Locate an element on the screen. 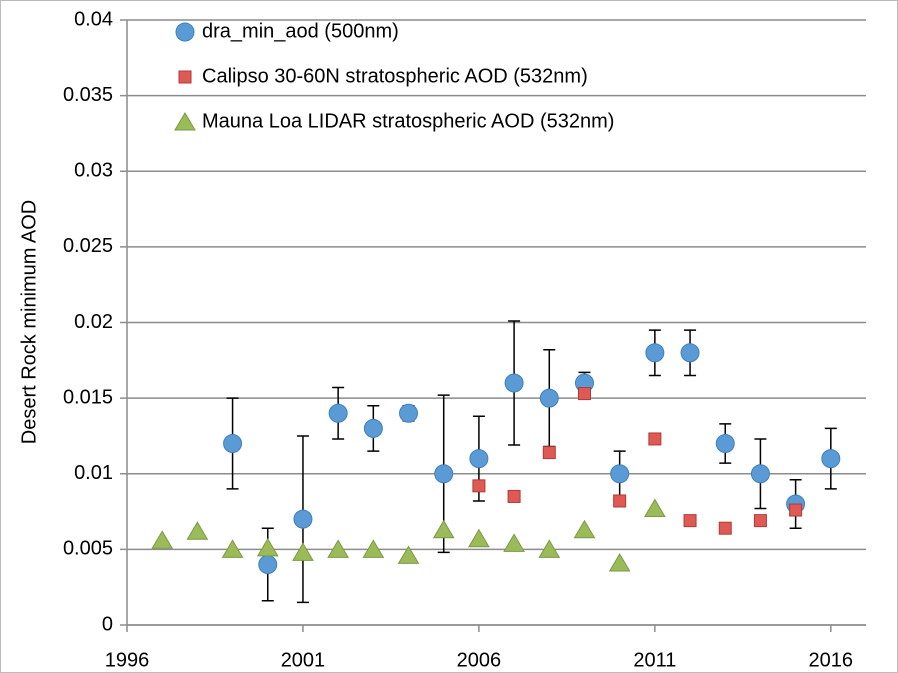 This screenshot has height=673, width=898. y-tick-label: 0.01 is located at coordinates (93, 473).